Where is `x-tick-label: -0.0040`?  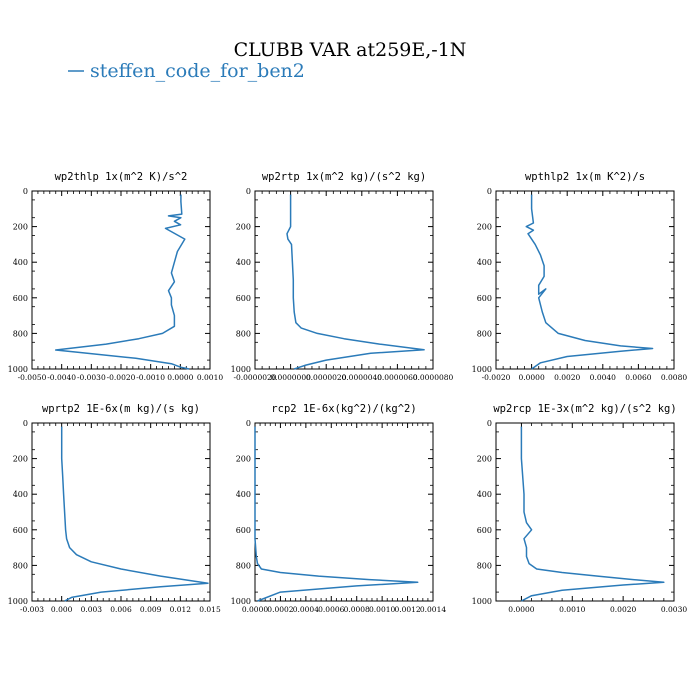
x-tick-label: -0.0040 is located at coordinates (61, 377).